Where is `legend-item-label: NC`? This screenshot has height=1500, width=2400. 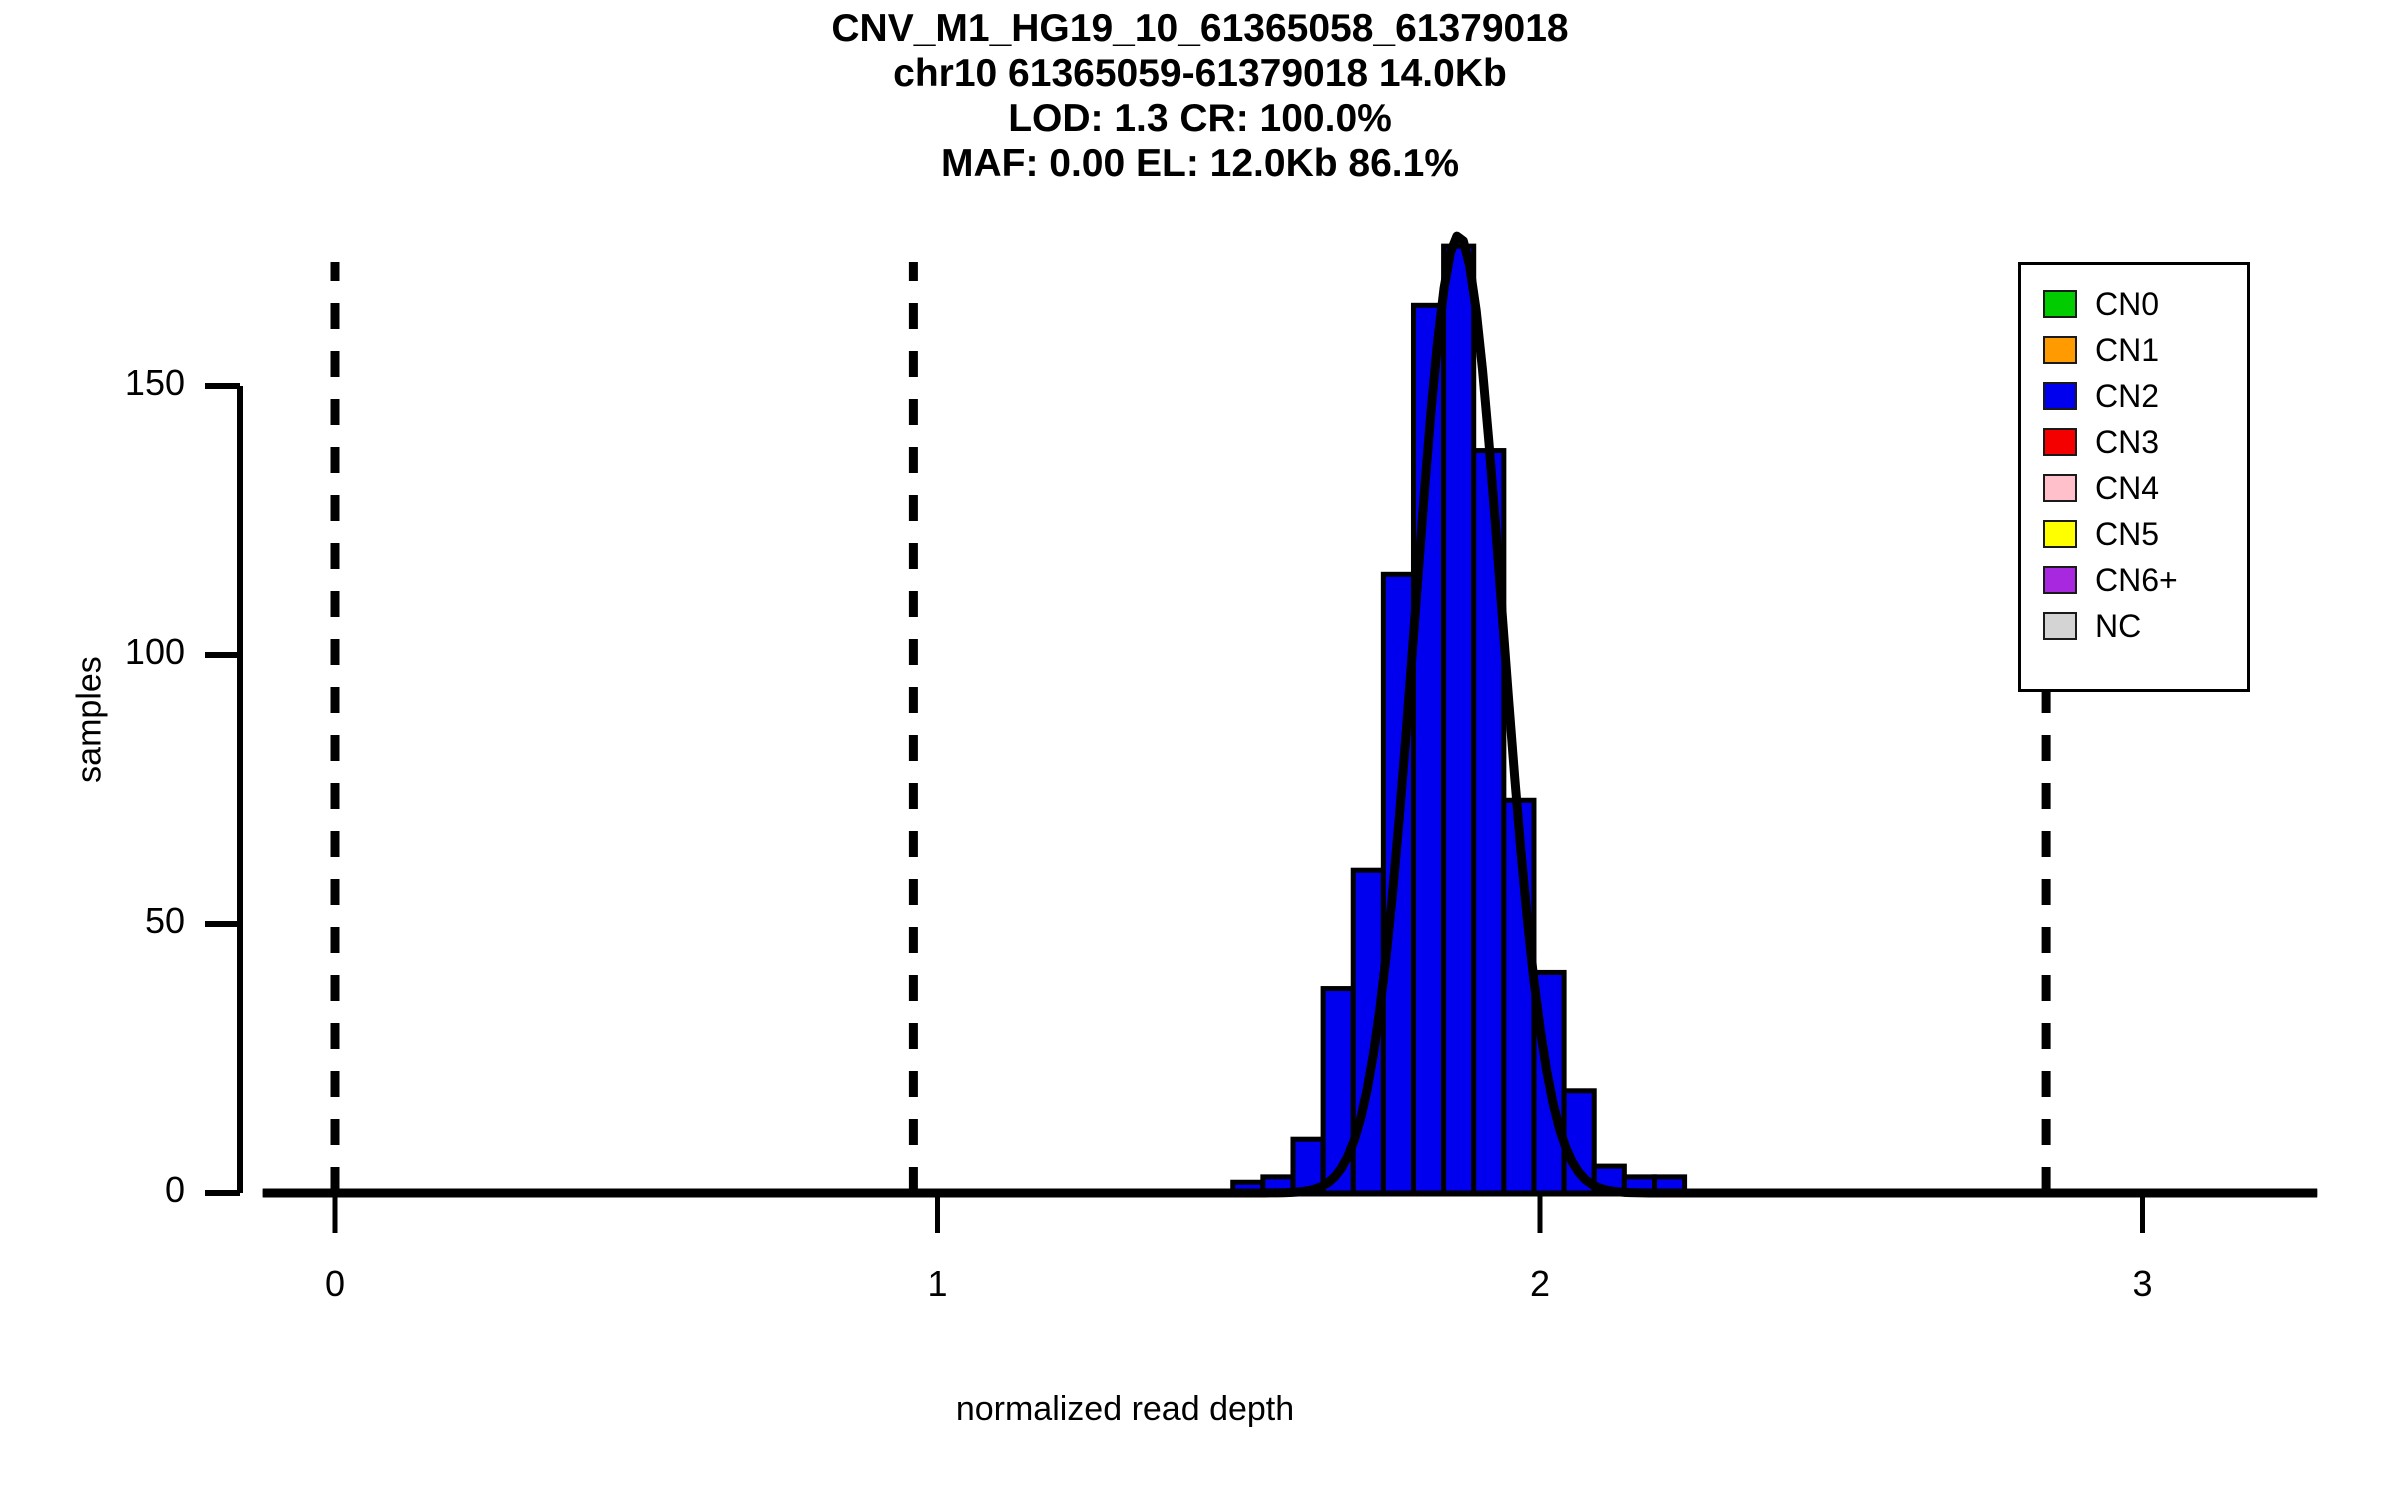 legend-item-label: NC is located at coordinates (2118, 626).